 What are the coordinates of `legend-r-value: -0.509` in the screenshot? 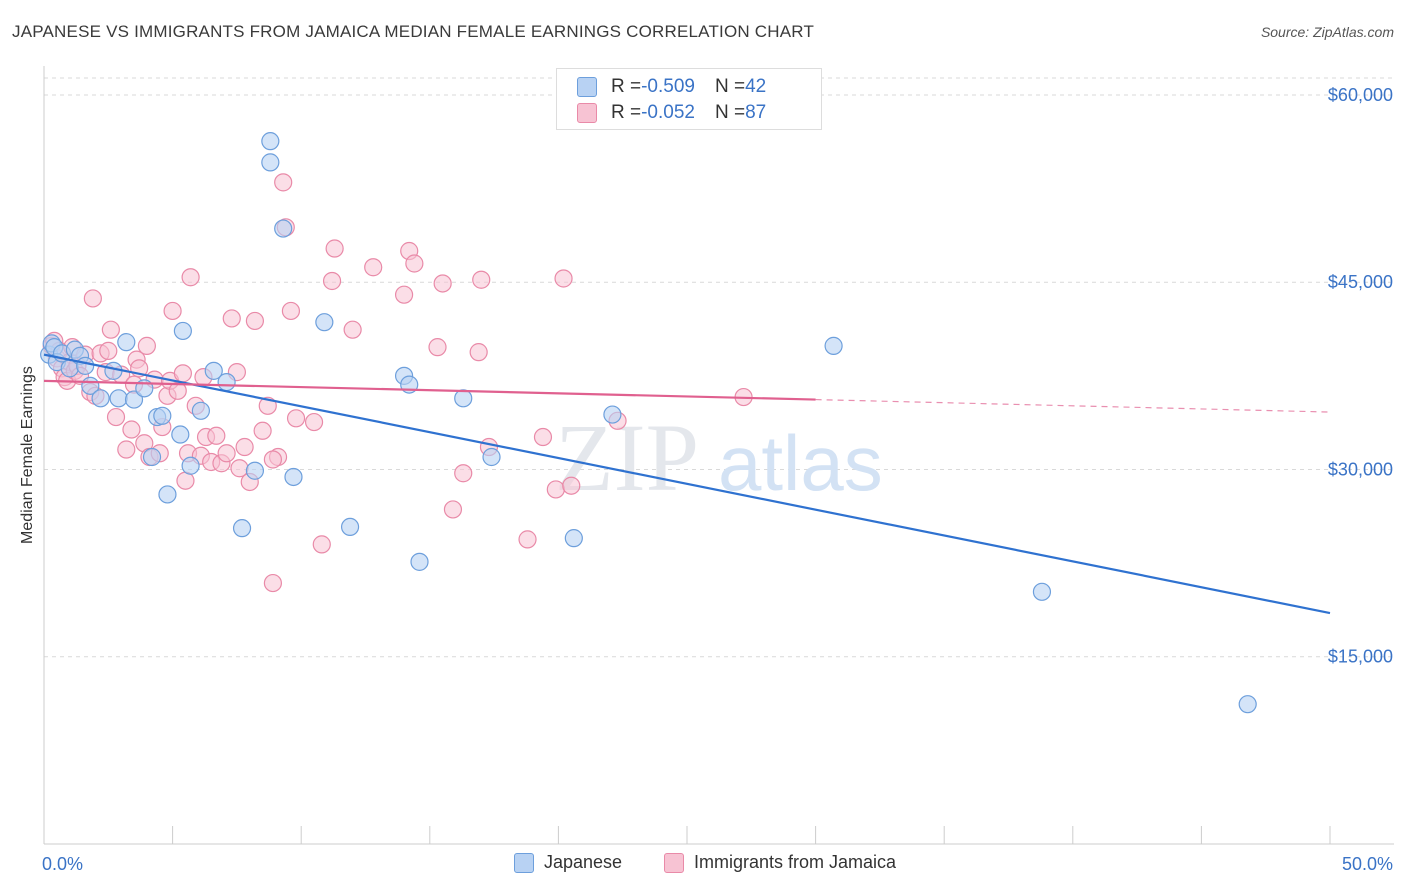 It's located at (668, 86).